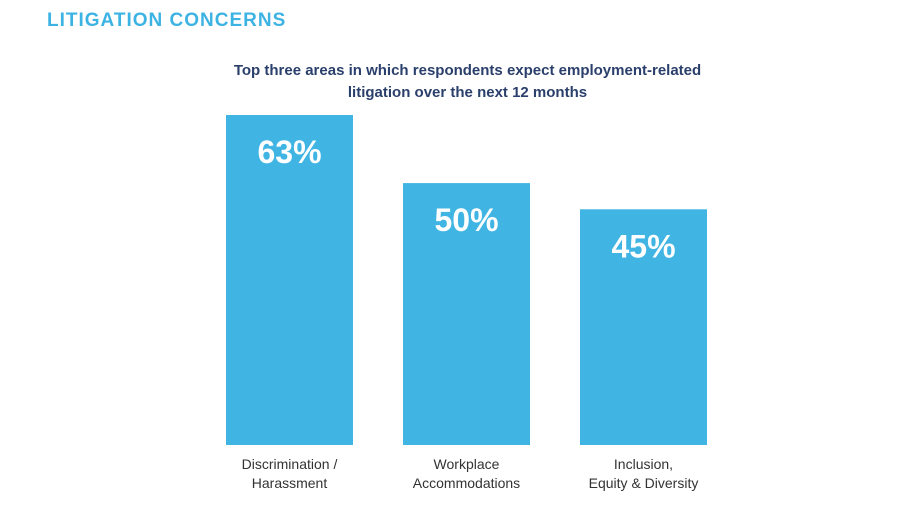 The height and width of the screenshot is (505, 901). I want to click on bar-value-label-2: 50%, so click(466, 220).